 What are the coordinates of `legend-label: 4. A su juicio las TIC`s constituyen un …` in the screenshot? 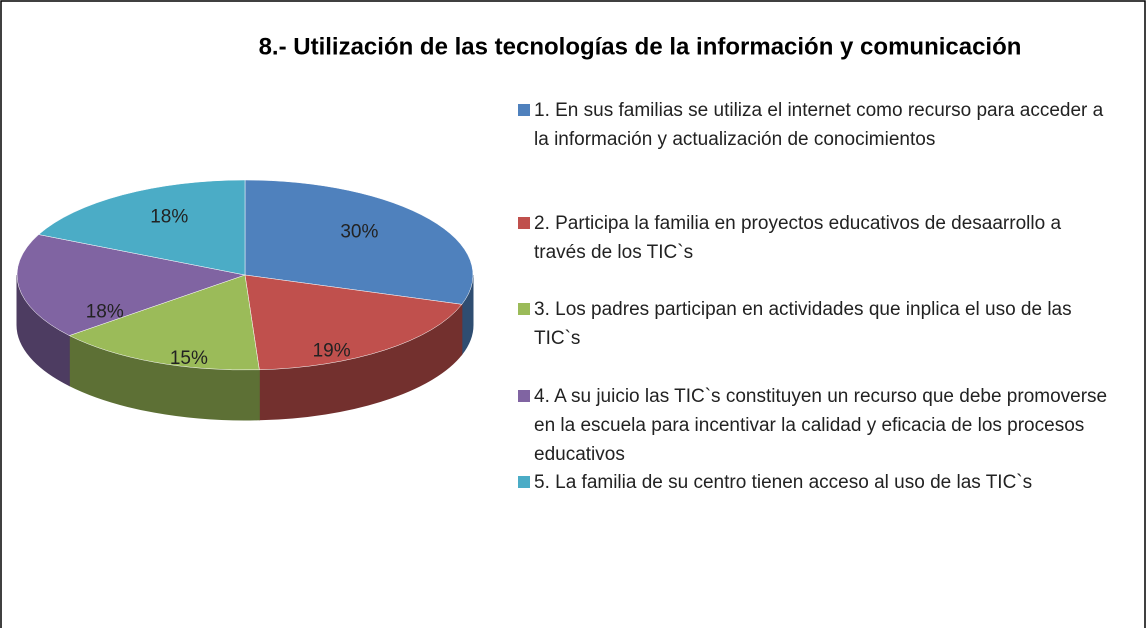 It's located at (821, 425).